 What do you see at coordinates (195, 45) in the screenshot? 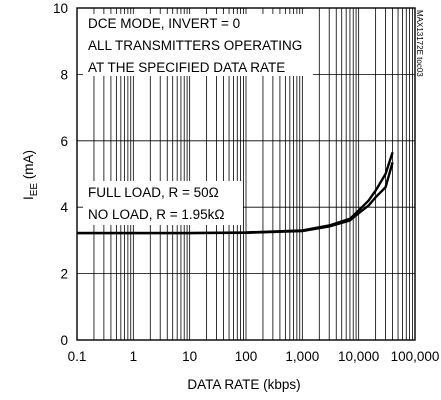
I see `conditions-annotation-line-2: ALL TRANSMITTERS OPERATING` at bounding box center [195, 45].